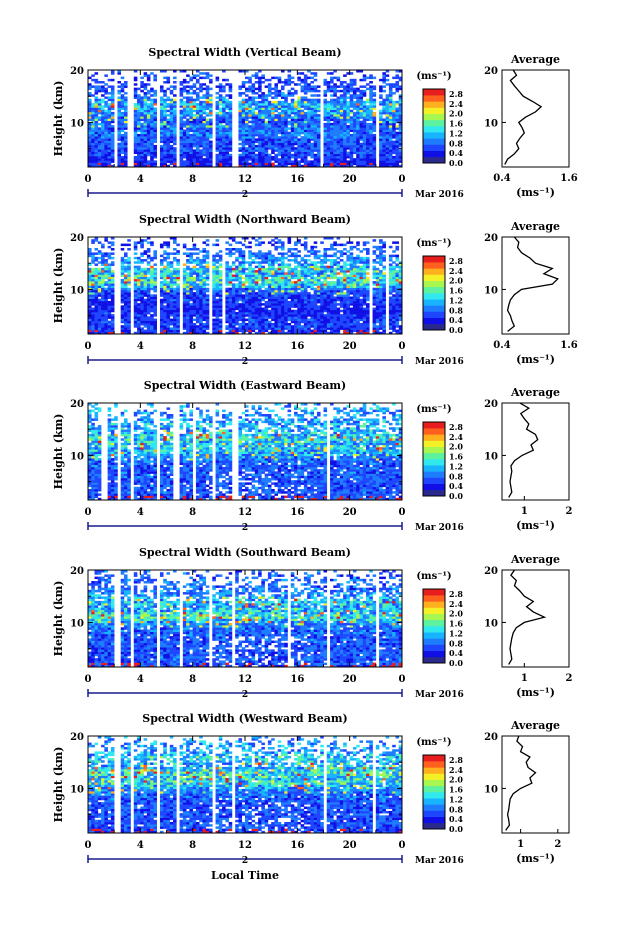 The height and width of the screenshot is (933, 621). I want to click on average-profile-line, so click(523, 117).